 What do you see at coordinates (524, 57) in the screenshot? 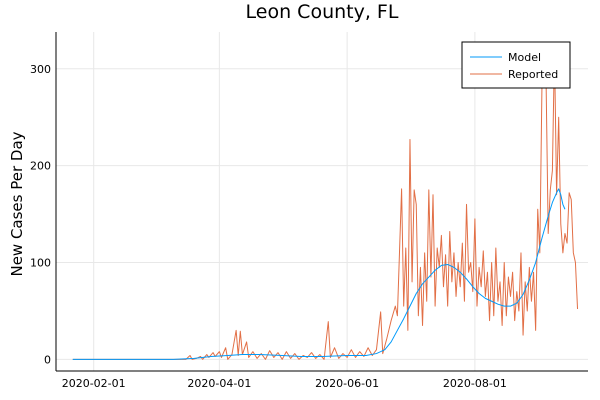
I see `legend-label: Model` at bounding box center [524, 57].